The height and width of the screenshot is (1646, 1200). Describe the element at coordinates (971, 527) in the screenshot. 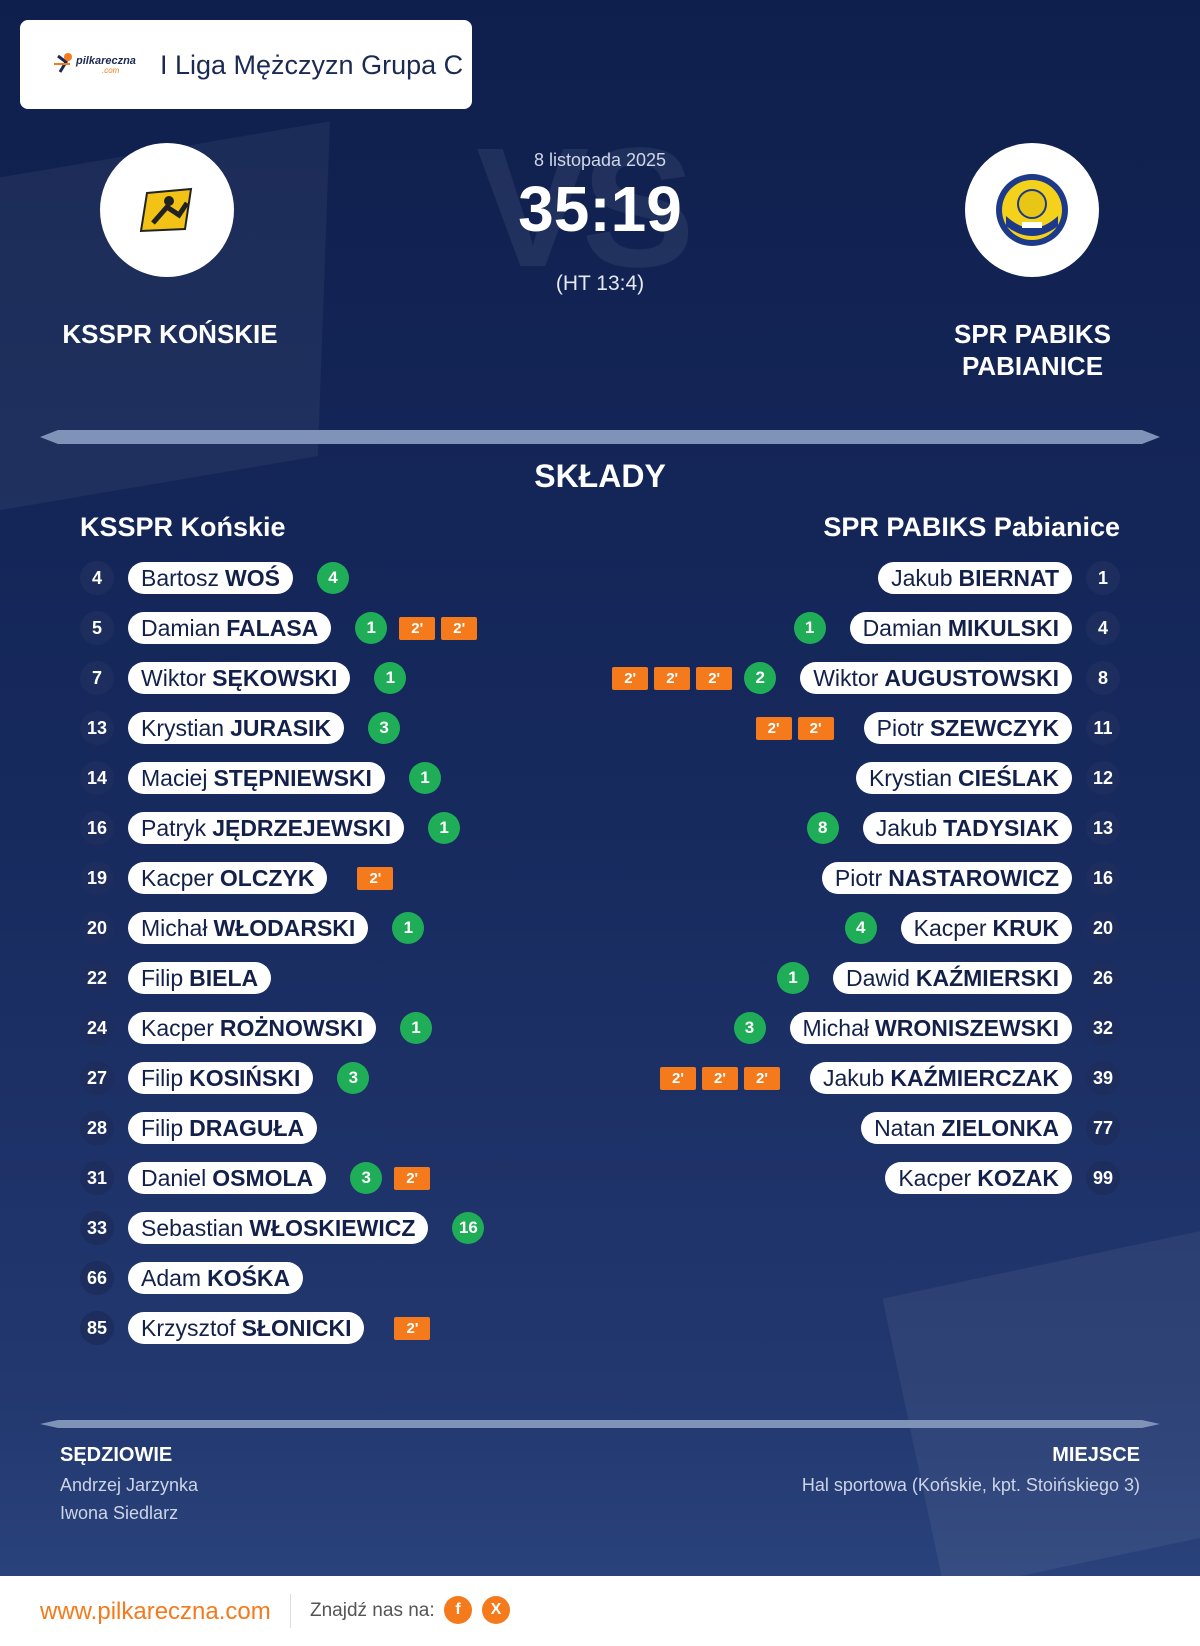

I see `away-lineup-title: SPR PABIKS Pabianice` at that location.